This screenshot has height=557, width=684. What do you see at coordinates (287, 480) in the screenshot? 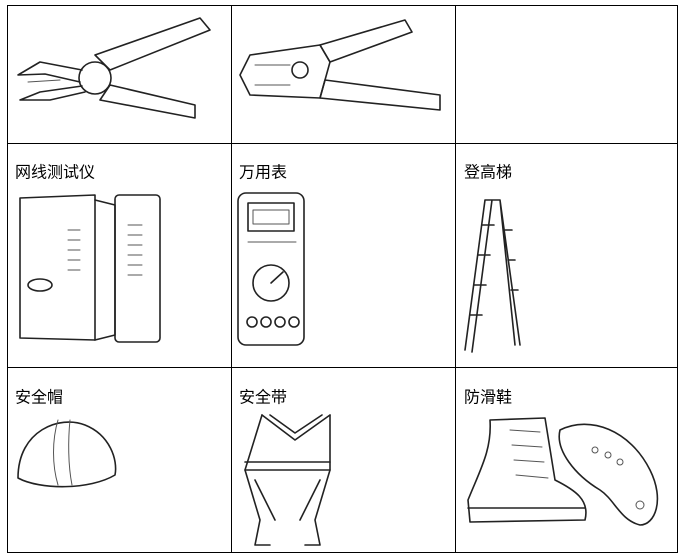
I see `harness-icon` at bounding box center [287, 480].